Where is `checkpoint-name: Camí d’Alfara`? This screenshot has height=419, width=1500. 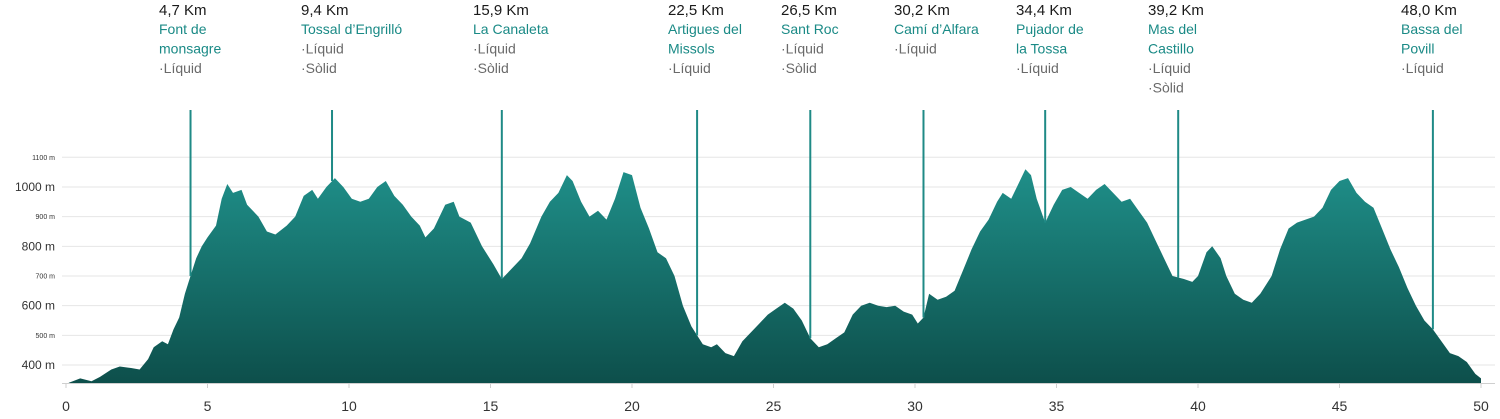
checkpoint-name: Camí d’Alfara is located at coordinates (936, 29).